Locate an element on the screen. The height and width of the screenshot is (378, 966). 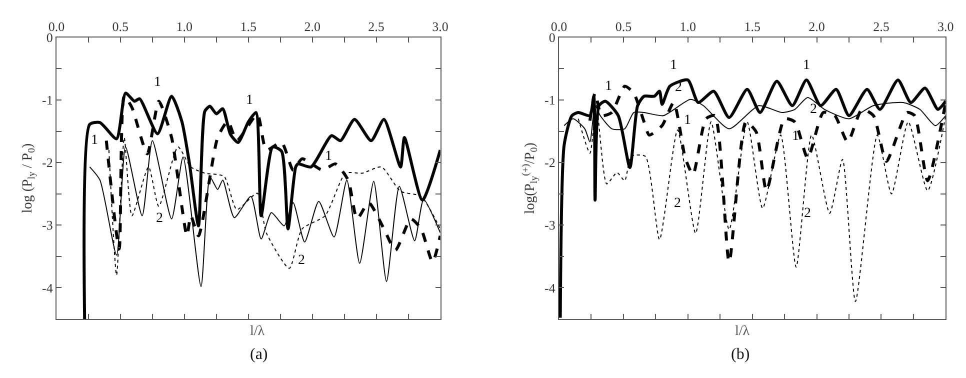
text: (a) is located at coordinates (259, 354).